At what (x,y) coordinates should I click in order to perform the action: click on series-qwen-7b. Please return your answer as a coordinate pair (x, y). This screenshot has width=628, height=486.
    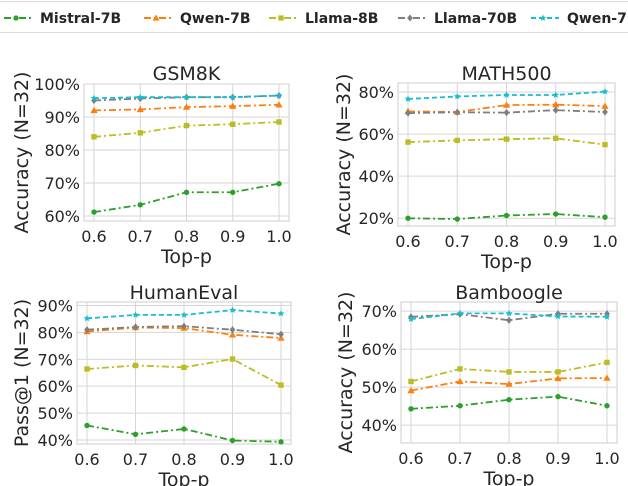
    Looking at the image, I should click on (186, 107).